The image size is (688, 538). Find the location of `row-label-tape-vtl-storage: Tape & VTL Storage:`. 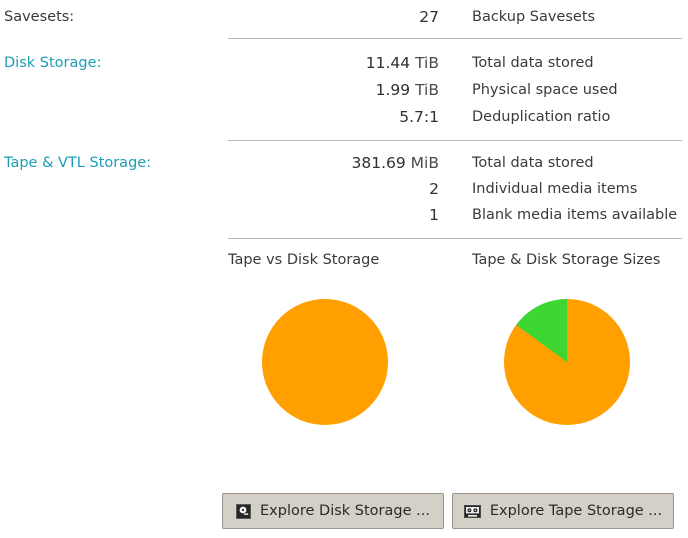

row-label-tape-vtl-storage: Tape & VTL Storage: is located at coordinates (78, 163).